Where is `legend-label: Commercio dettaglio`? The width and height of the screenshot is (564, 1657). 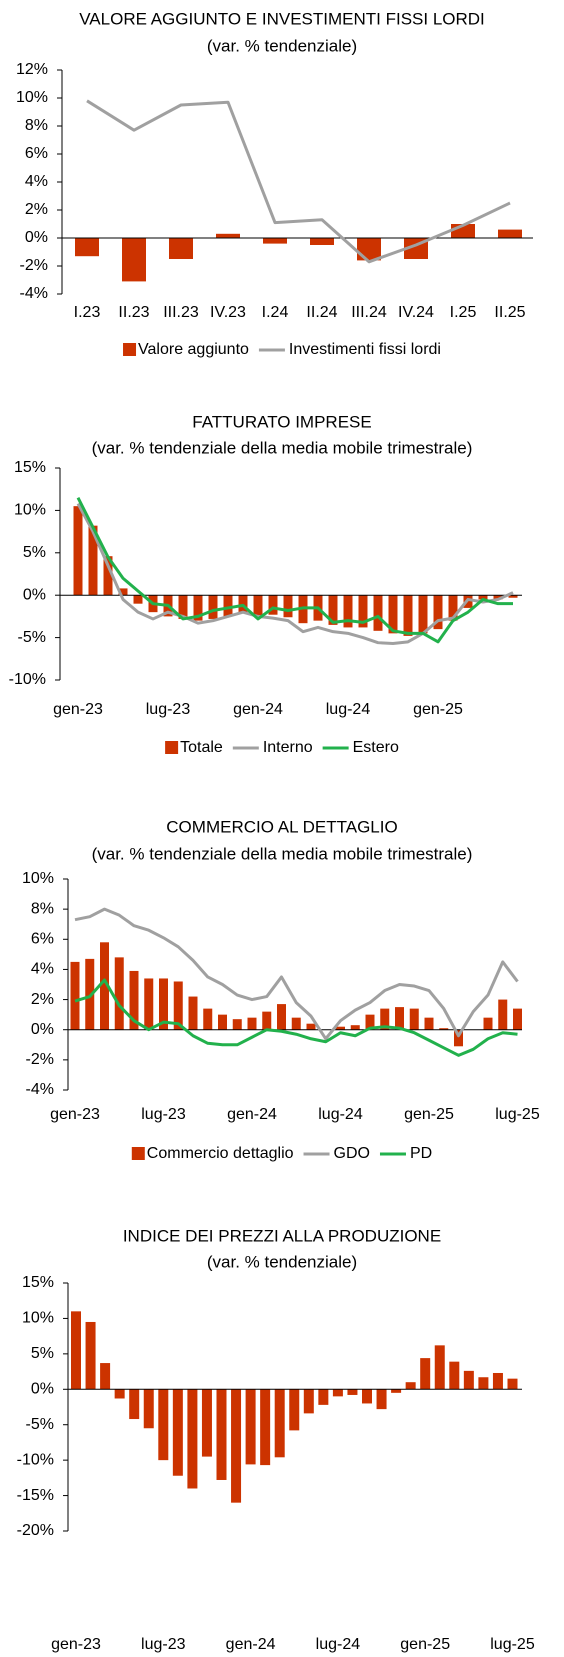
legend-label: Commercio dettaglio is located at coordinates (220, 1153).